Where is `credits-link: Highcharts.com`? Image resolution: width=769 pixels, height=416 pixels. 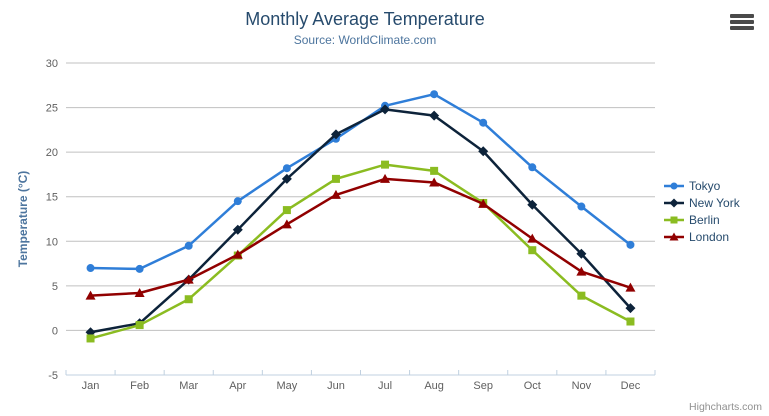
credits-link: Highcharts.com is located at coordinates (725, 407).